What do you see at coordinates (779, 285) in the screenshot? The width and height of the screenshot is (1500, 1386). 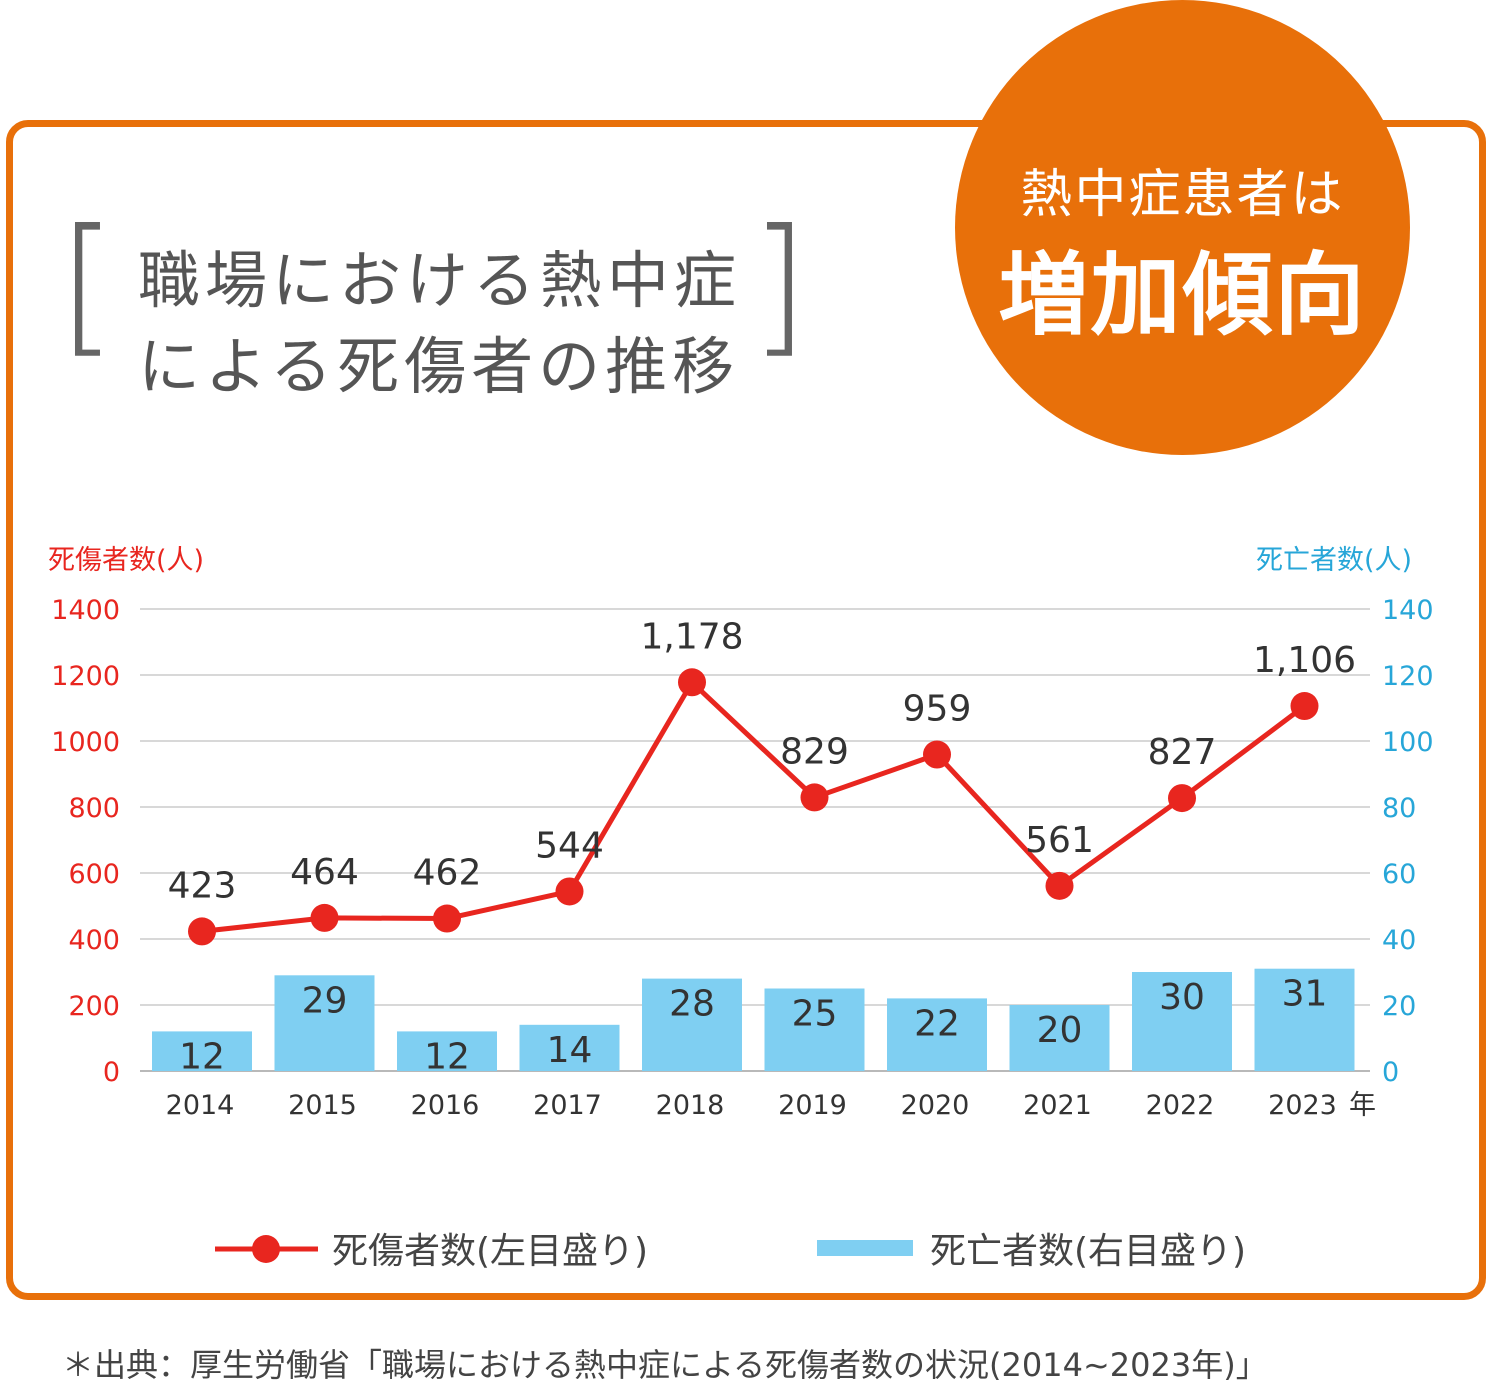 I see `title-bracket-close: ]` at bounding box center [779, 285].